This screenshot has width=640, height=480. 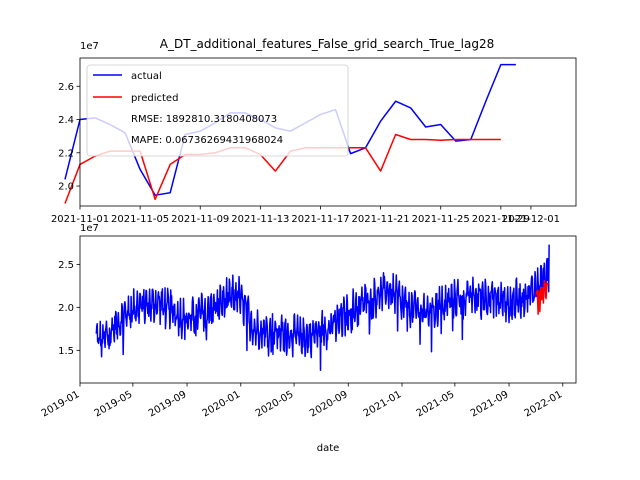 I want to click on top-y-tick-label: 2.4, so click(x=66, y=120).